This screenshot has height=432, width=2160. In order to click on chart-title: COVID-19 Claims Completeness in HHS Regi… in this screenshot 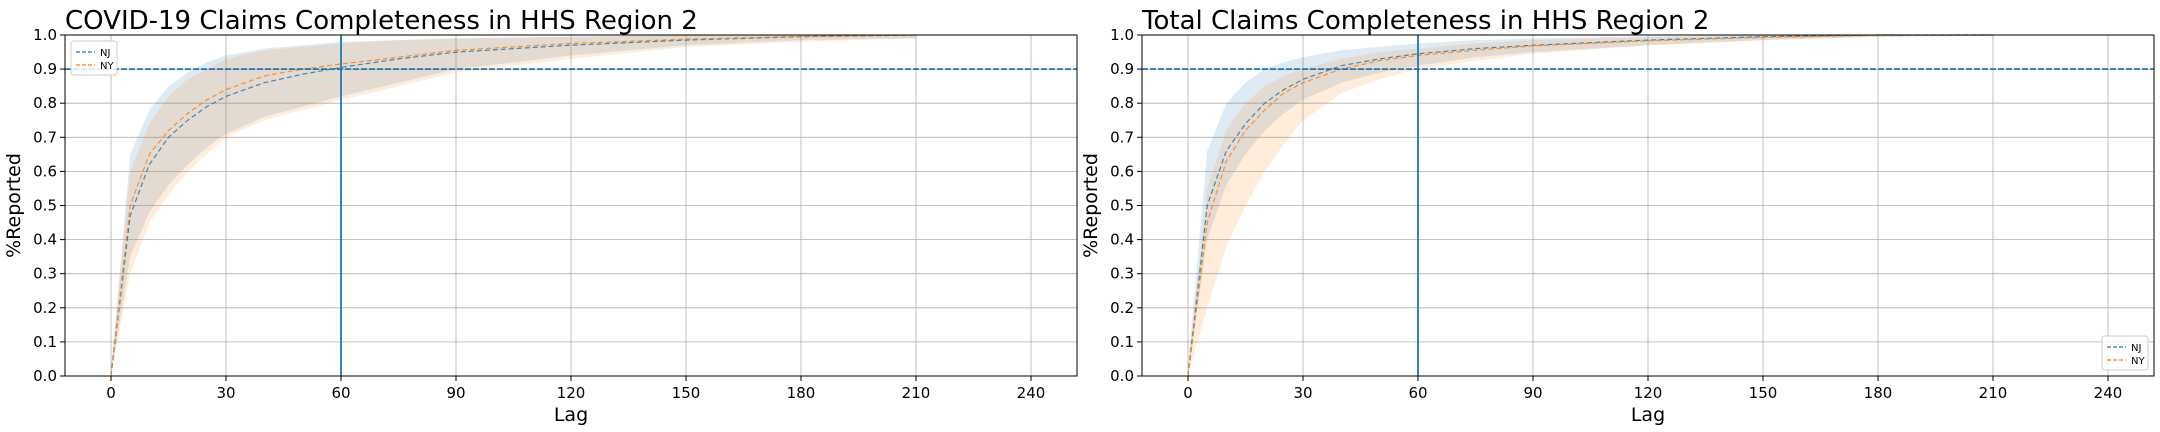, I will do `click(381, 21)`.